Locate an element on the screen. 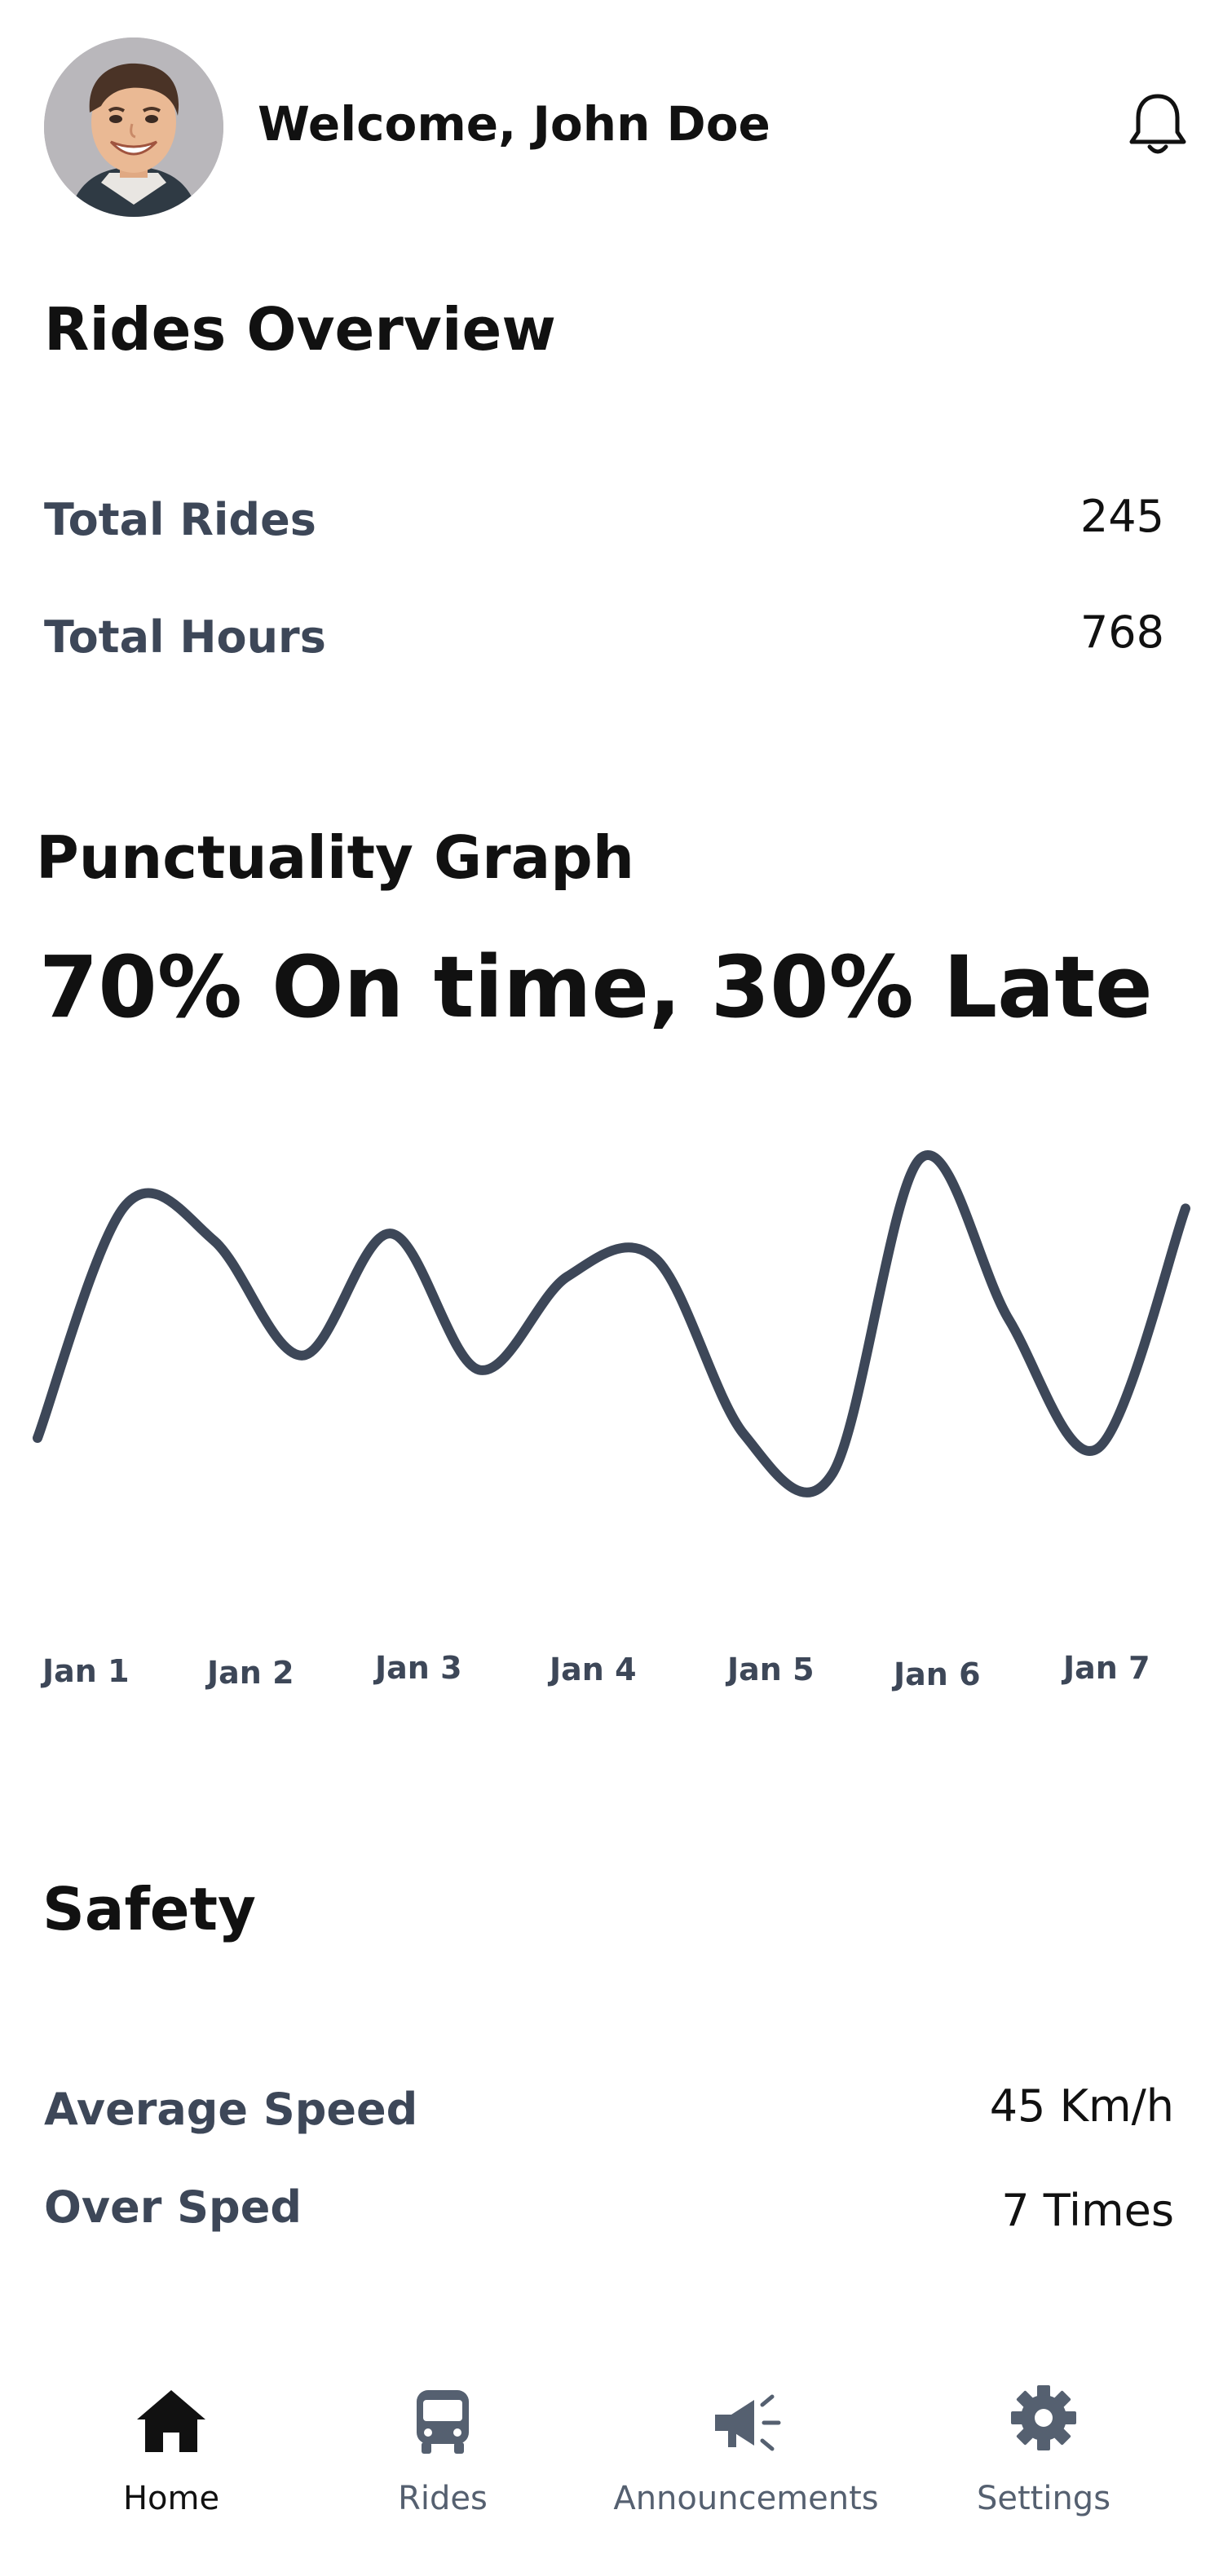  x-tick-label: Jan 6 is located at coordinates (937, 1674).